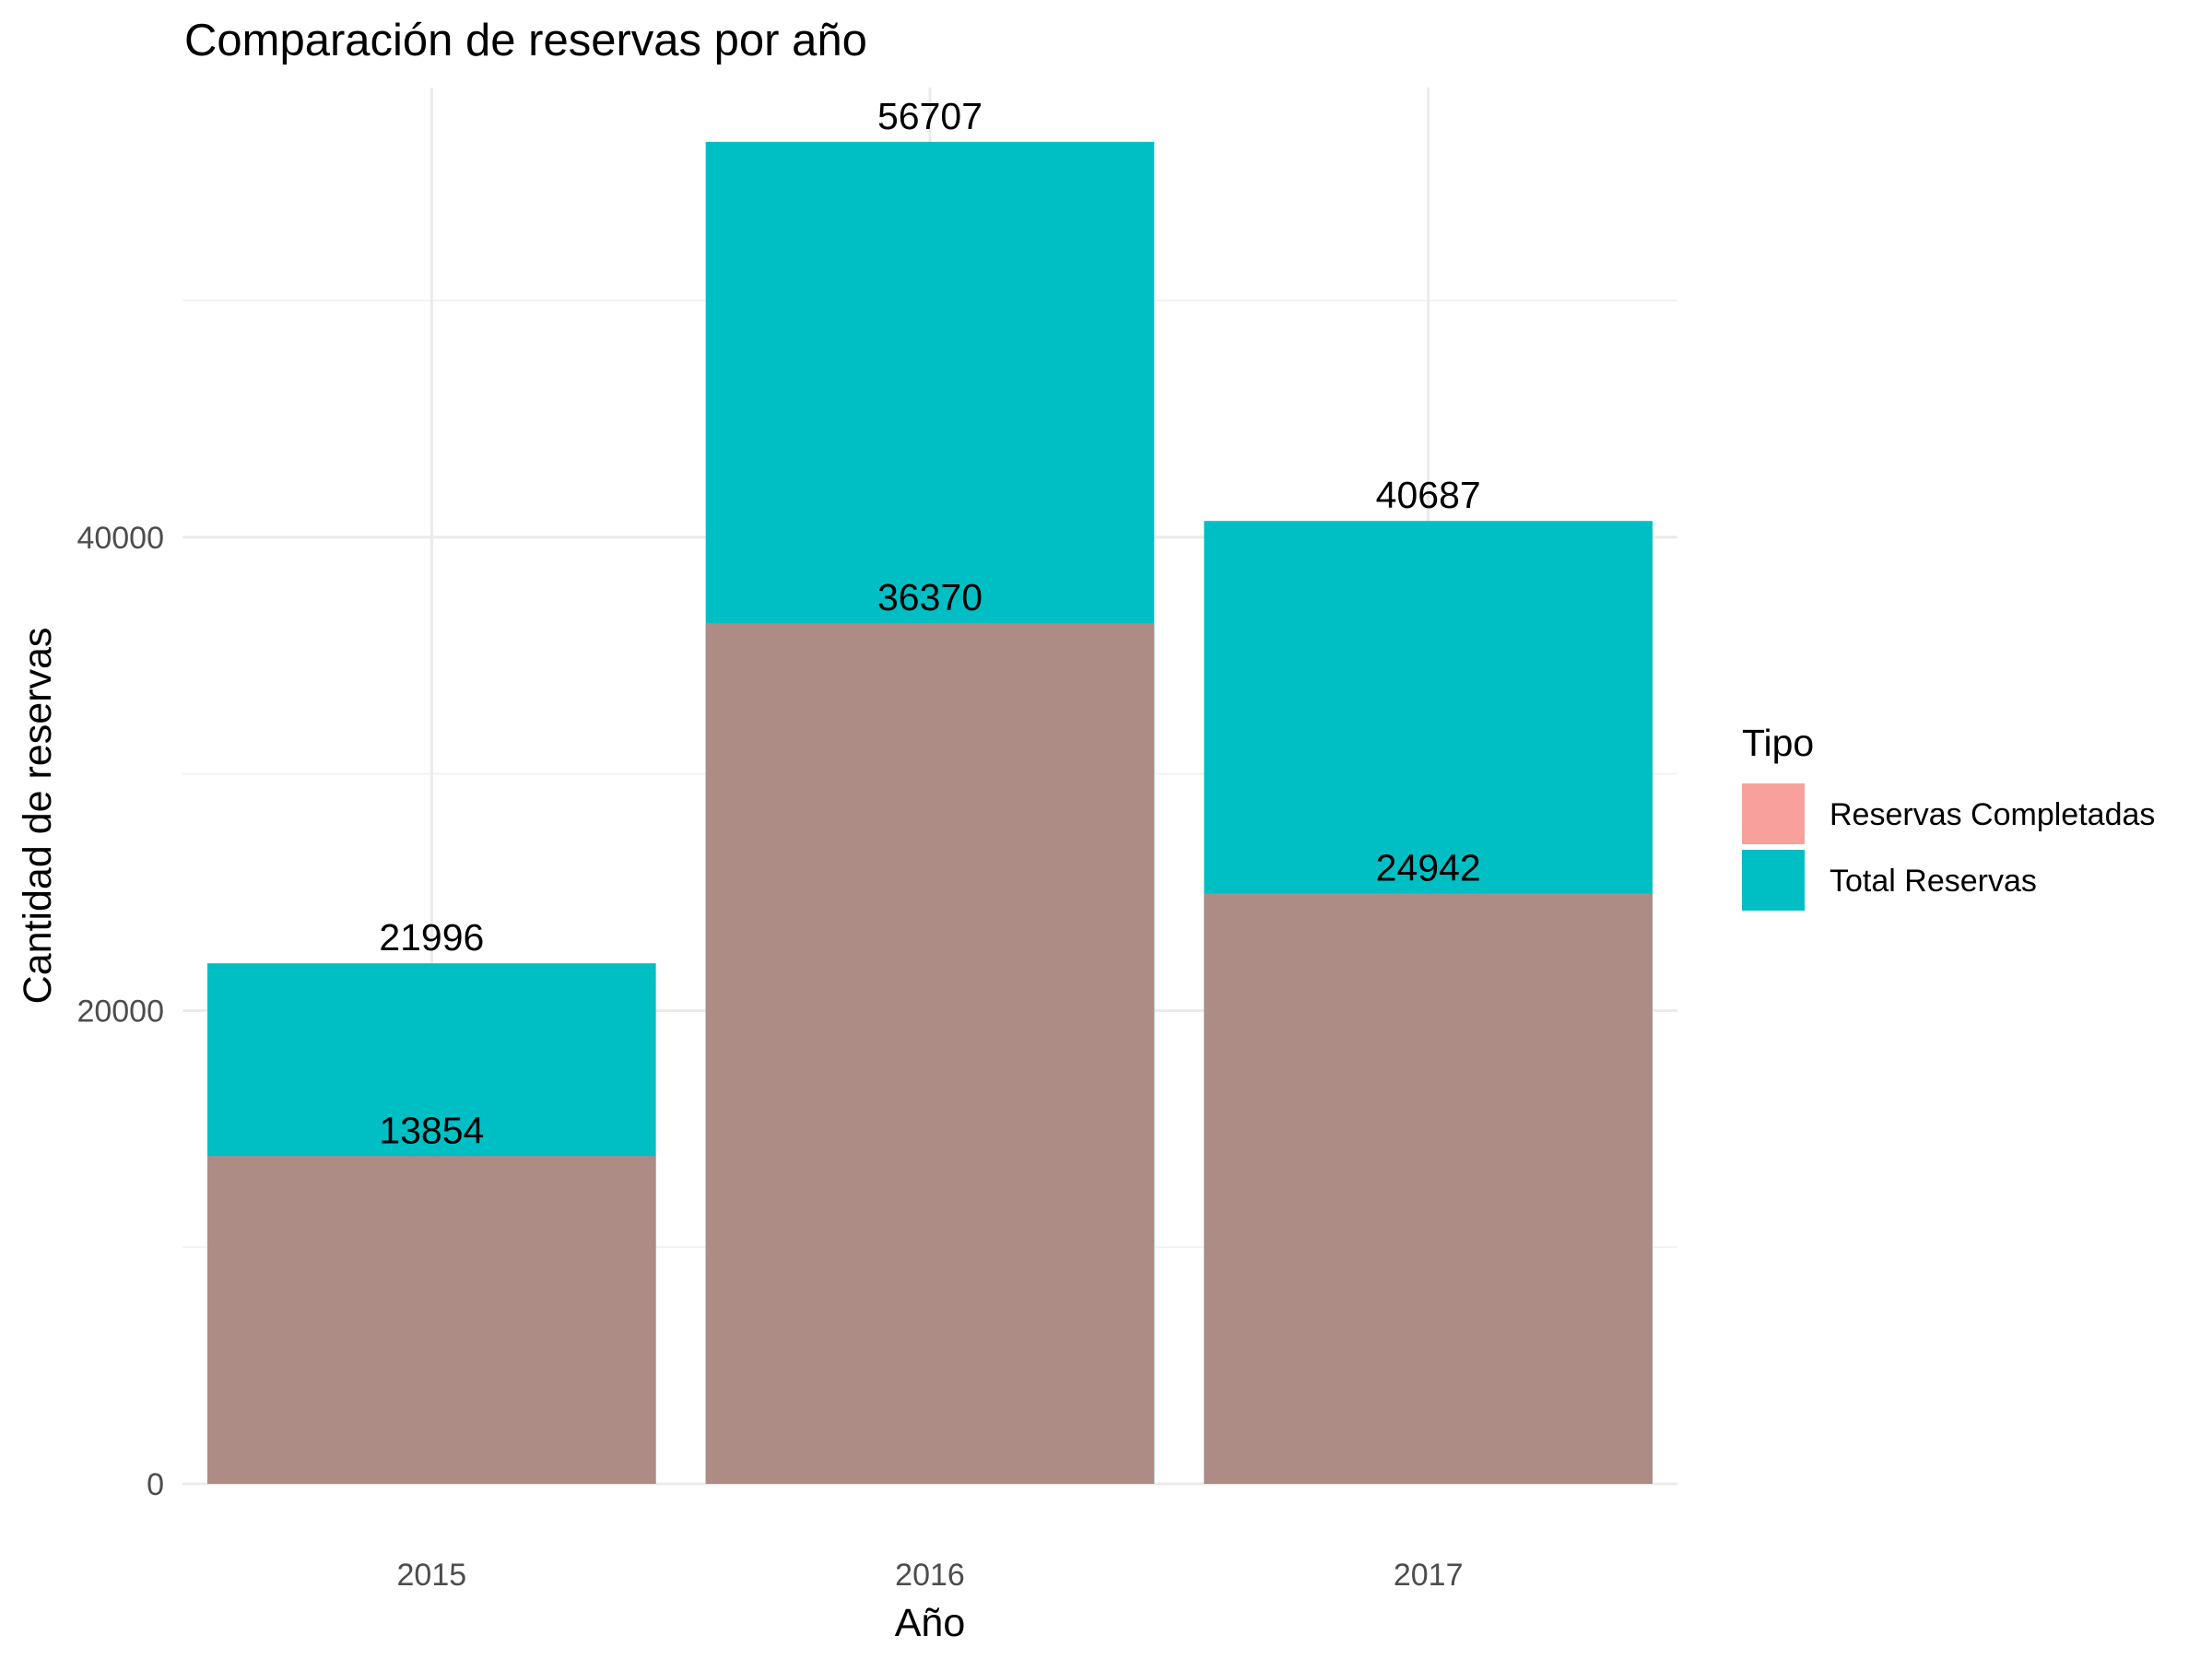 This screenshot has height=1659, width=2212. Describe the element at coordinates (431, 1130) in the screenshot. I see `data-label-completed: 13854` at that location.